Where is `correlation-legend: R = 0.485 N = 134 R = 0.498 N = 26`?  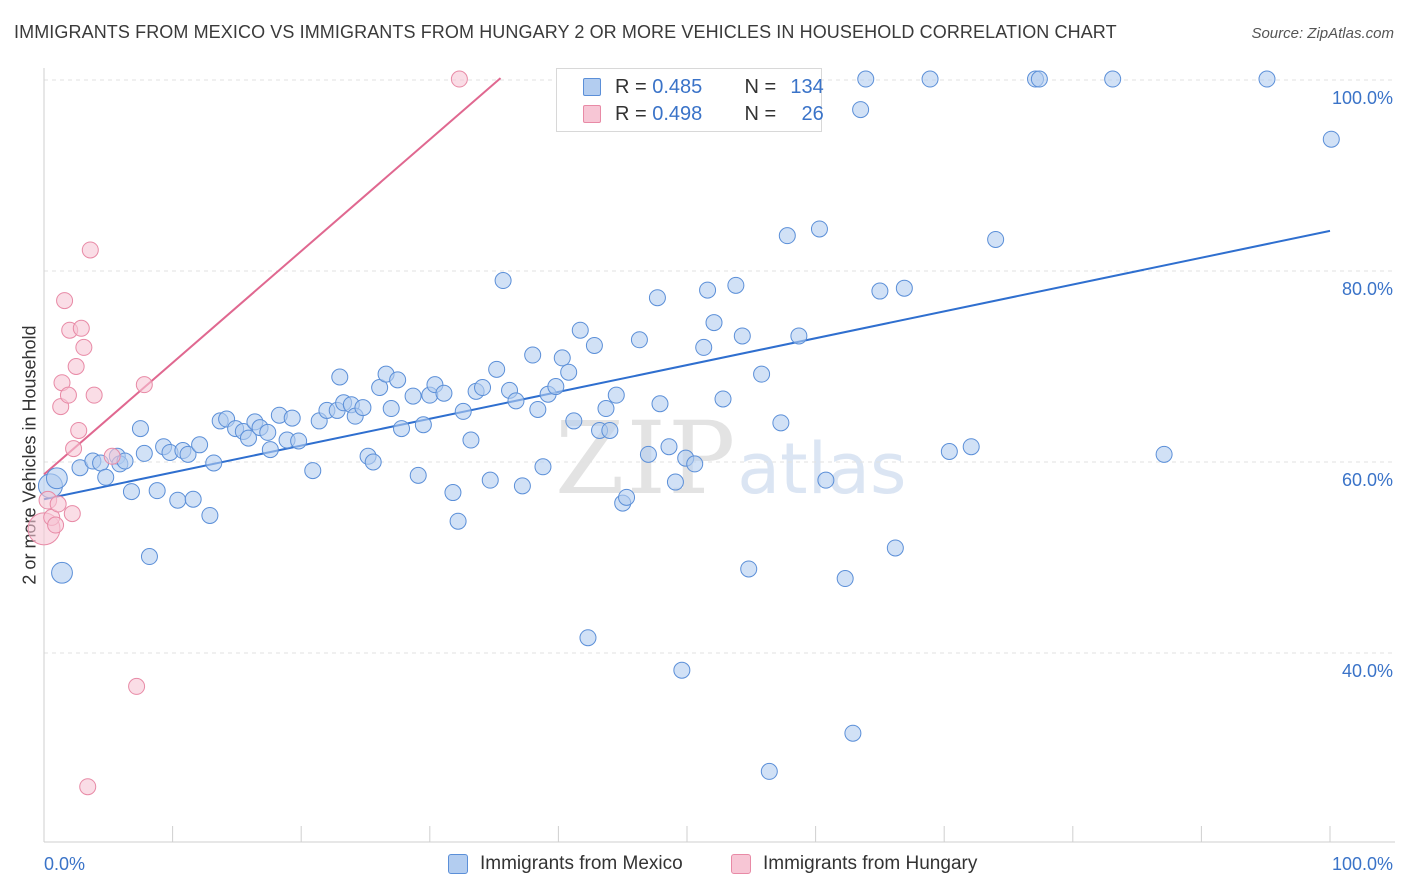 correlation-legend: R = 0.485 N = 134 R = 0.498 N = 26 is located at coordinates (690, 100).